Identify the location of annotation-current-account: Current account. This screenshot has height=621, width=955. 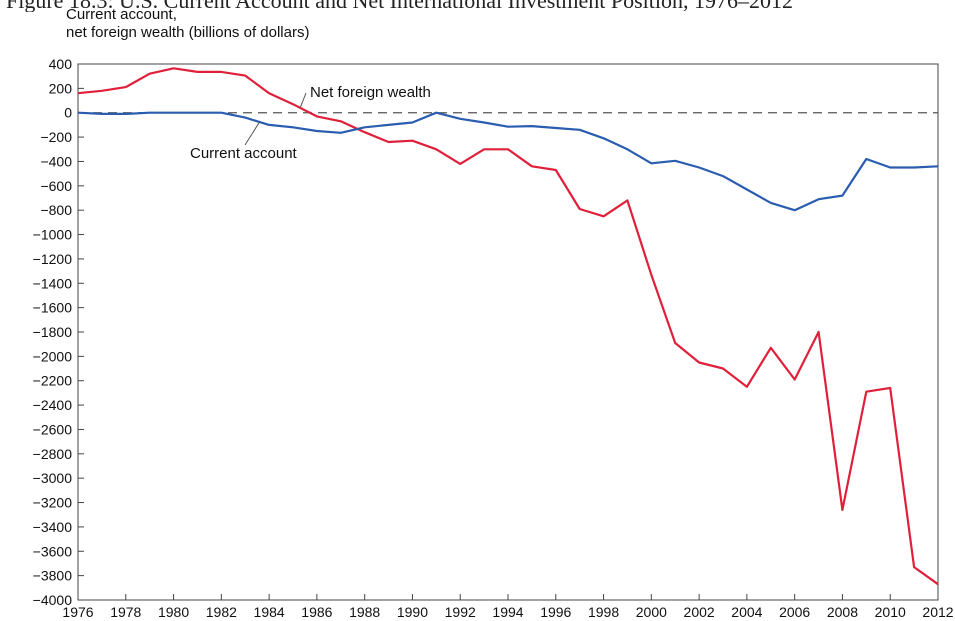
(244, 153).